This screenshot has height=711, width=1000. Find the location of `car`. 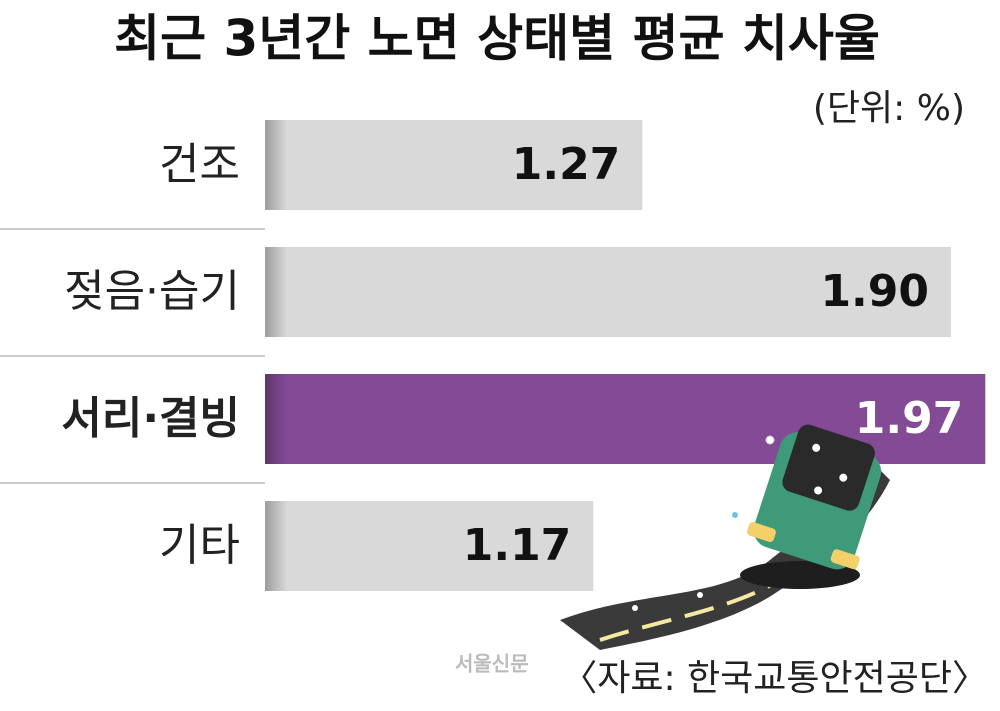

car is located at coordinates (814, 497).